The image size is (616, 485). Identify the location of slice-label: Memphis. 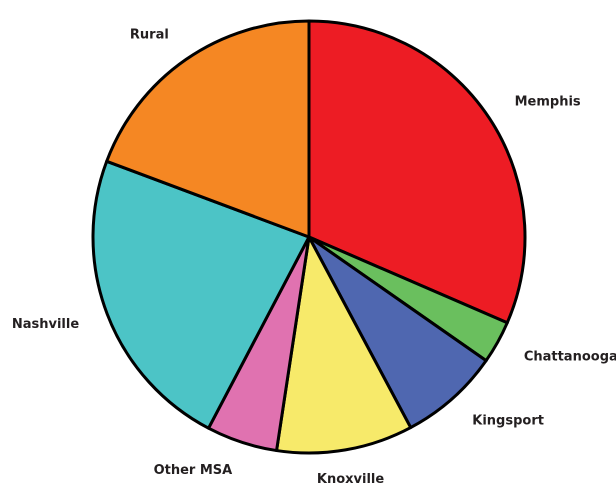
(548, 101).